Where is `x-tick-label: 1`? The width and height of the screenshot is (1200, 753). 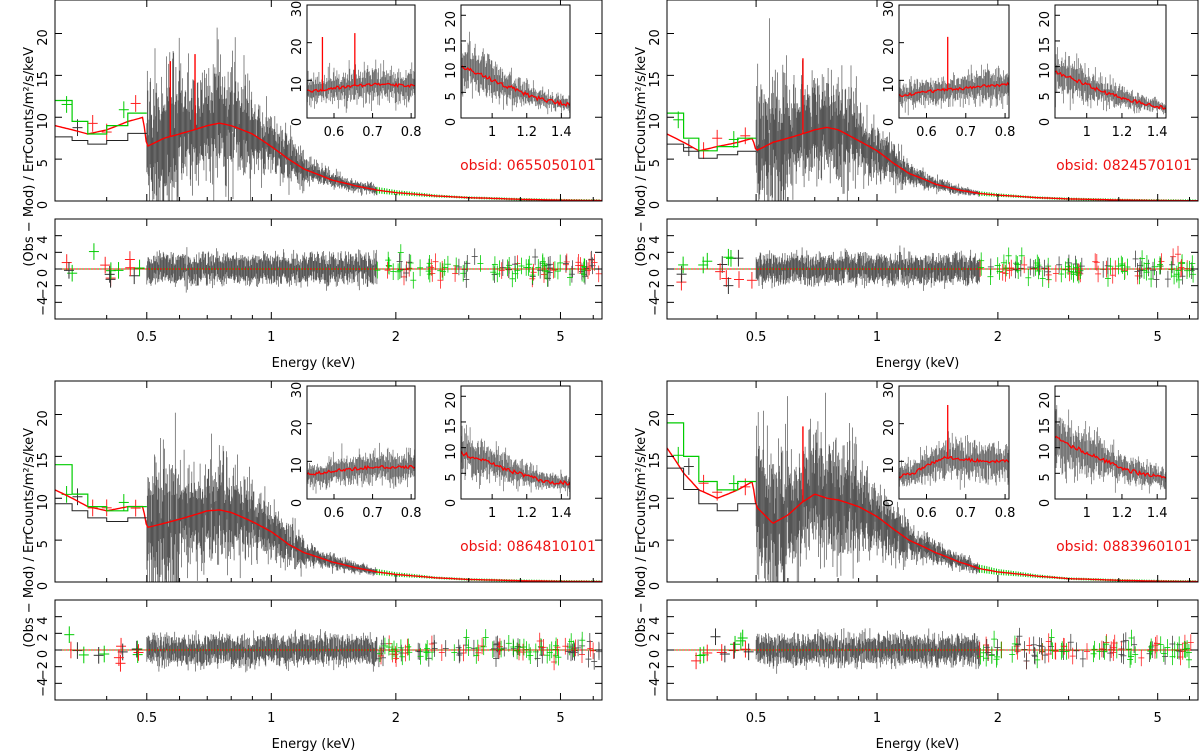 x-tick-label: 1 is located at coordinates (271, 718).